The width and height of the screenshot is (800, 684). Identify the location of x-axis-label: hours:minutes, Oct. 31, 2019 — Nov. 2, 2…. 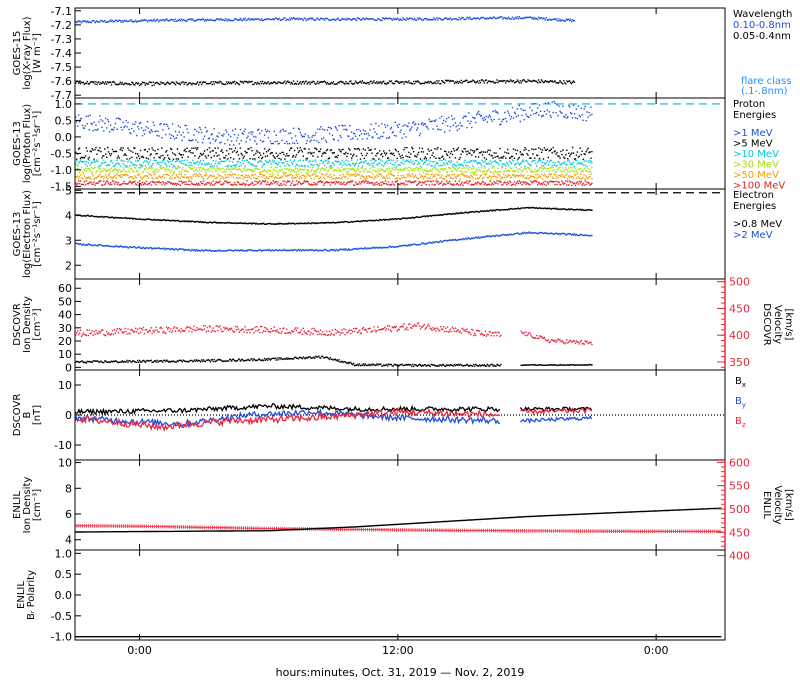
(400, 672).